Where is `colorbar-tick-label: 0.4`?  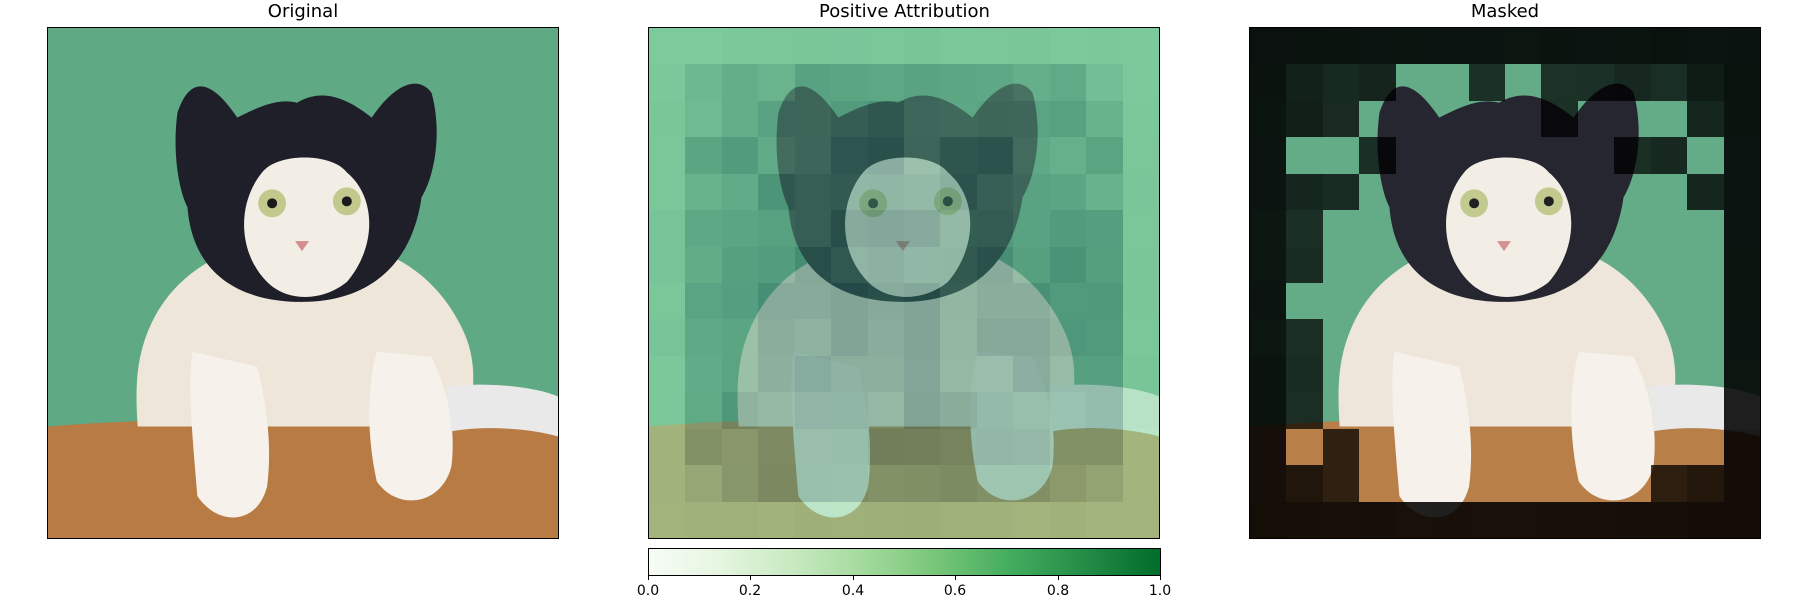
colorbar-tick-label: 0.4 is located at coordinates (853, 591).